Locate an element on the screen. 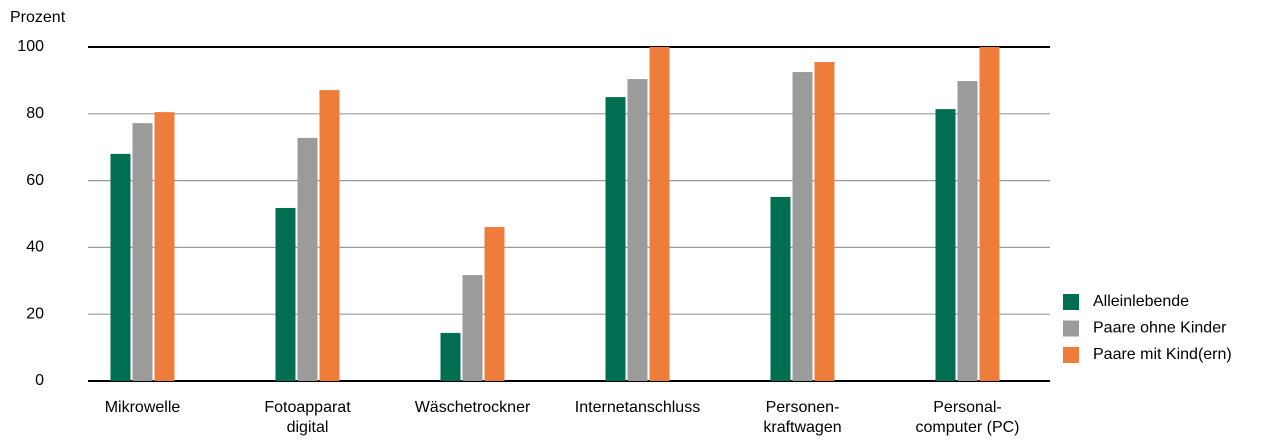 This screenshot has height=444, width=1282. x-tick-label: Mikrowelle is located at coordinates (143, 407).